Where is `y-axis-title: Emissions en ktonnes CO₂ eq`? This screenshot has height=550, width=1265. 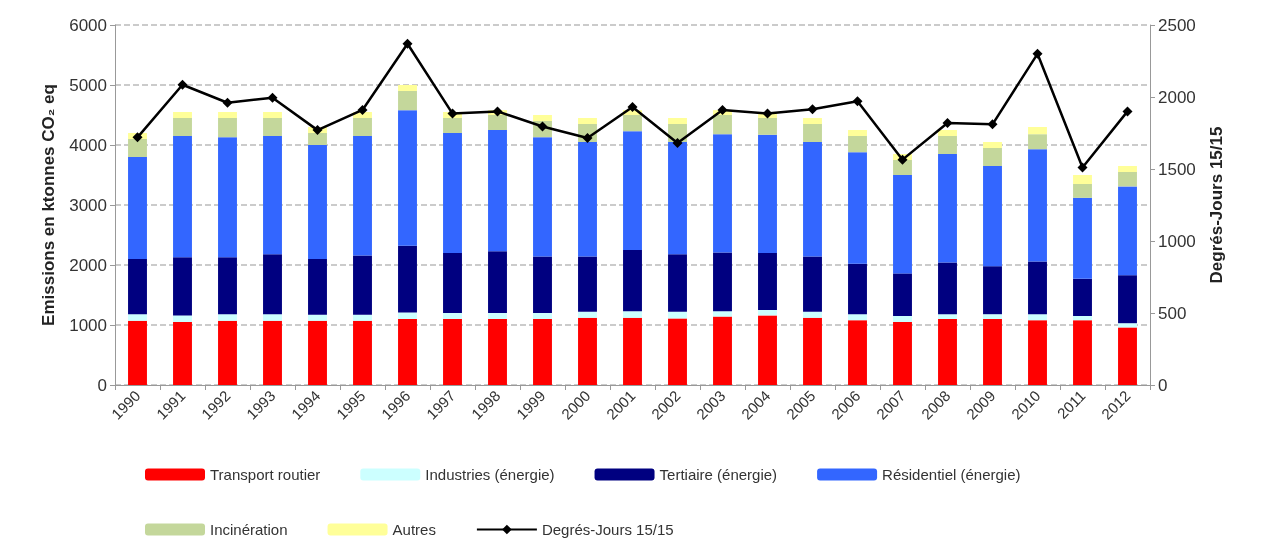 y-axis-title: Emissions en ktonnes CO₂ eq is located at coordinates (48, 205).